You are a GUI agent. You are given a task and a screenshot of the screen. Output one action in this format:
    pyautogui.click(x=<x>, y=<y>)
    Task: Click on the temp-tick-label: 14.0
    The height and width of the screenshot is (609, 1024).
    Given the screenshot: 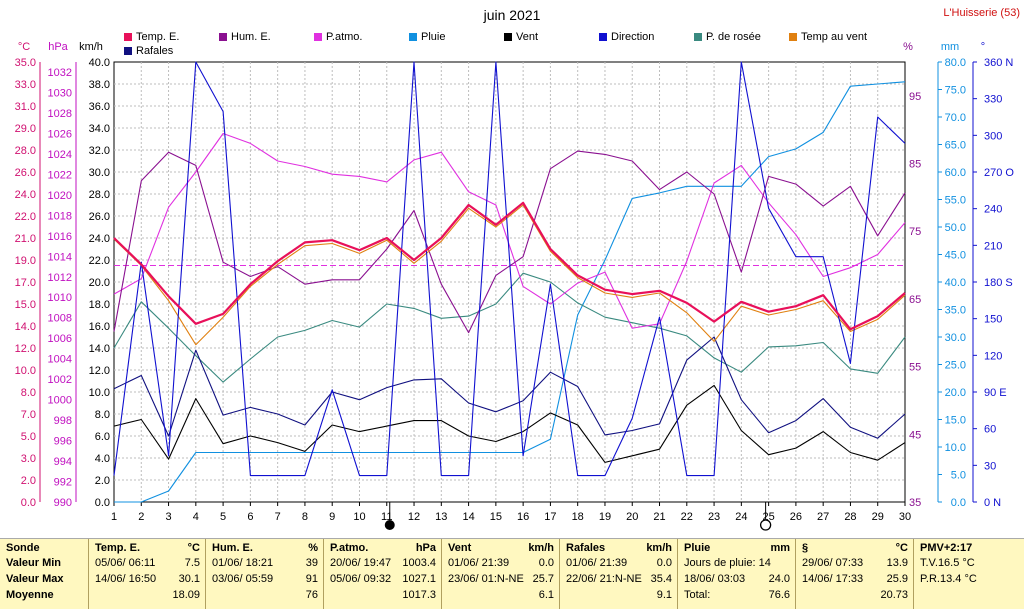 What is the action you would take?
    pyautogui.click(x=25, y=327)
    